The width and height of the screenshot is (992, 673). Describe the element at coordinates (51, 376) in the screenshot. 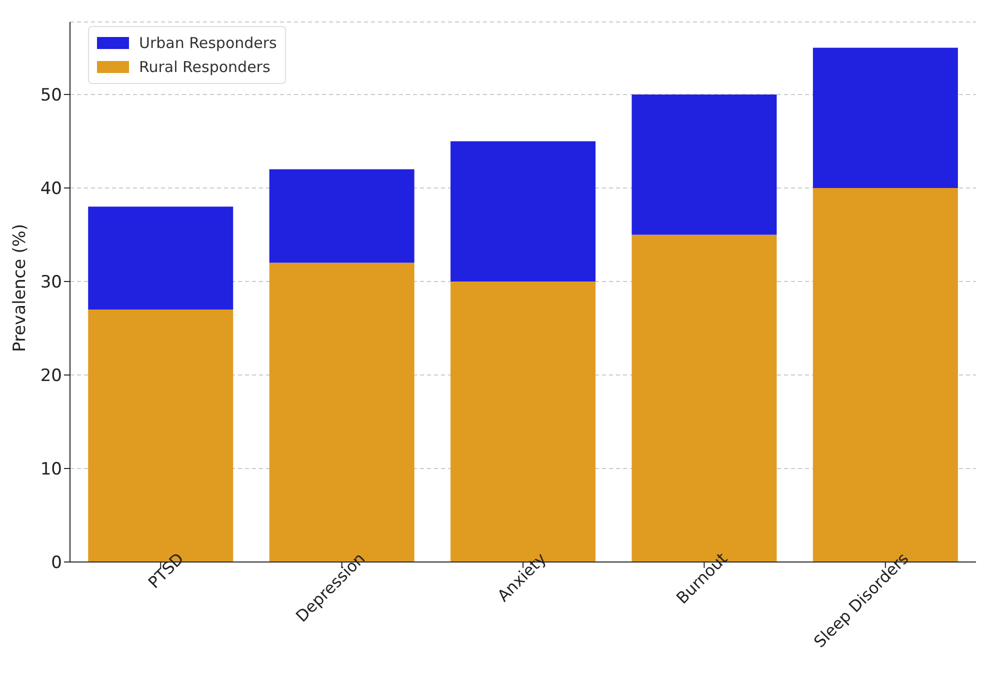

I see `y-tick-label: 20` at that location.